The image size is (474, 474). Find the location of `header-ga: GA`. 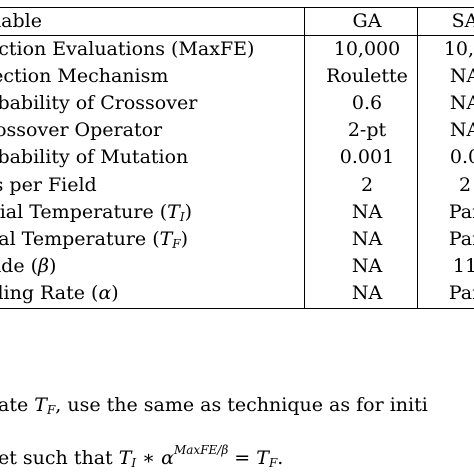

header-ga: GA is located at coordinates (367, 21).